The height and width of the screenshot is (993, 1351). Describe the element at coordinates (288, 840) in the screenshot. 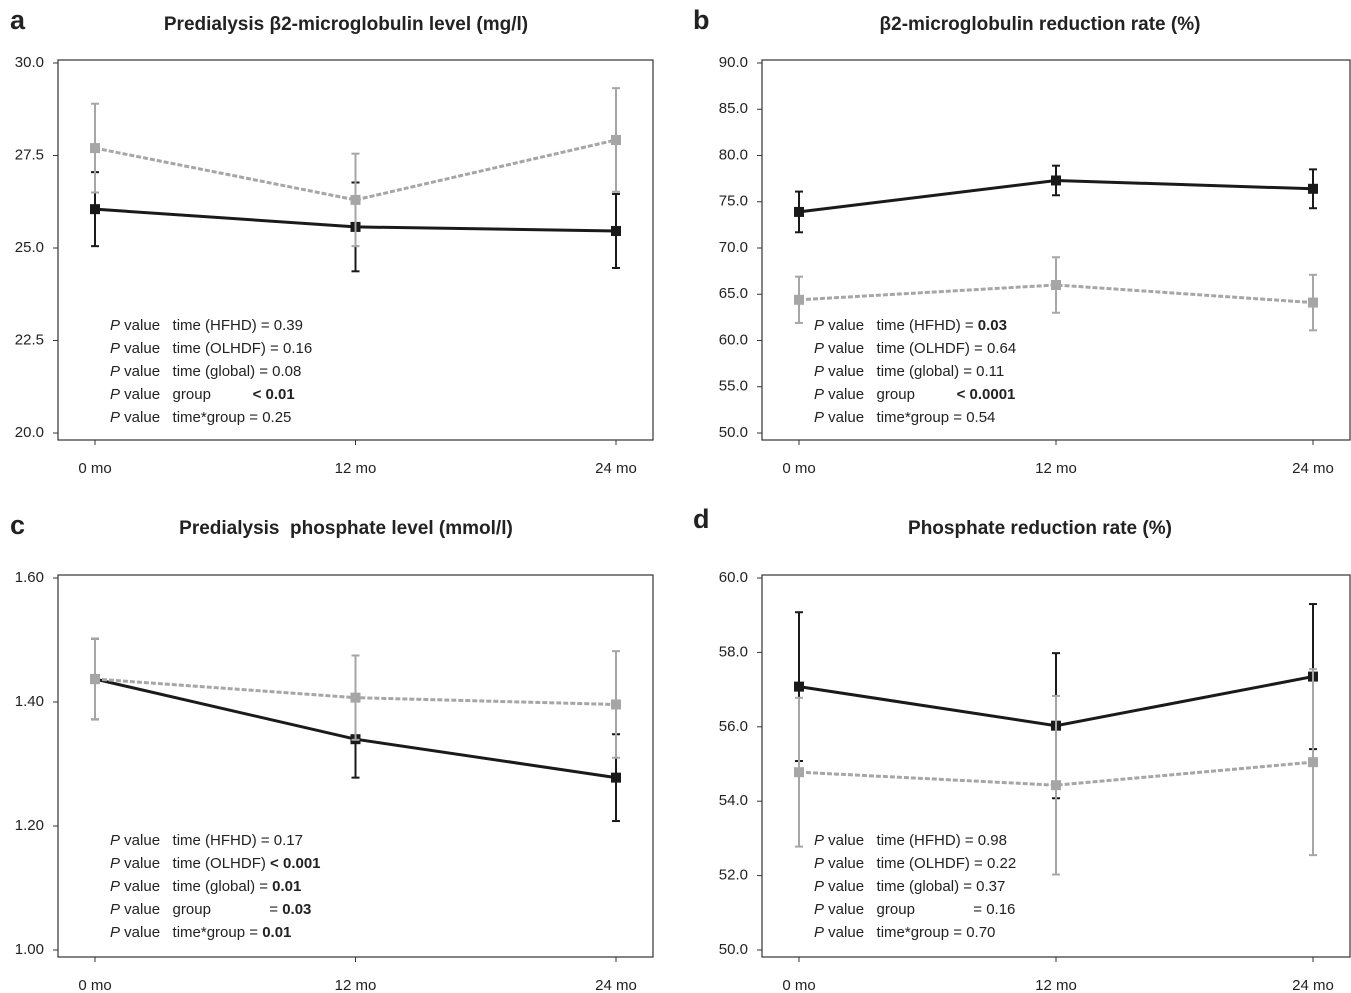

I see `annotation-part: 0.17` at that location.